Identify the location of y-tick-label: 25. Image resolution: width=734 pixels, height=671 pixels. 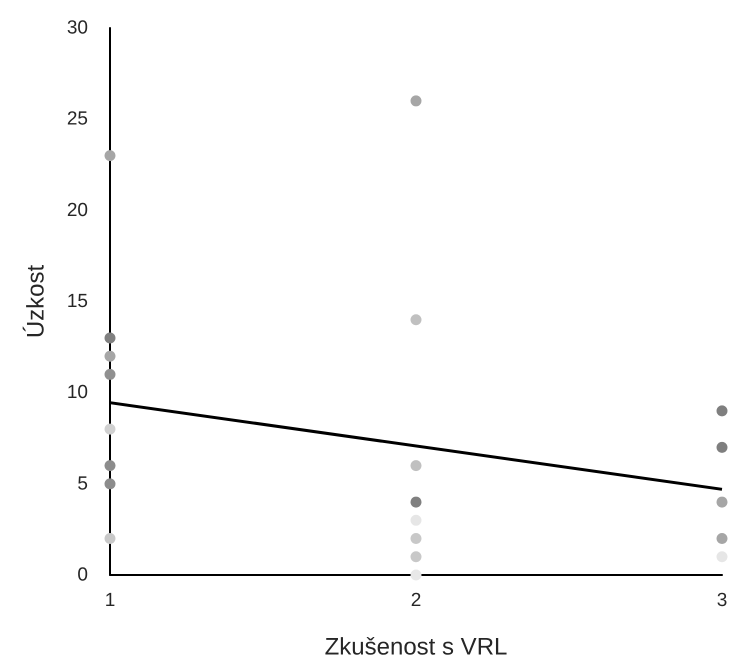
(77, 119).